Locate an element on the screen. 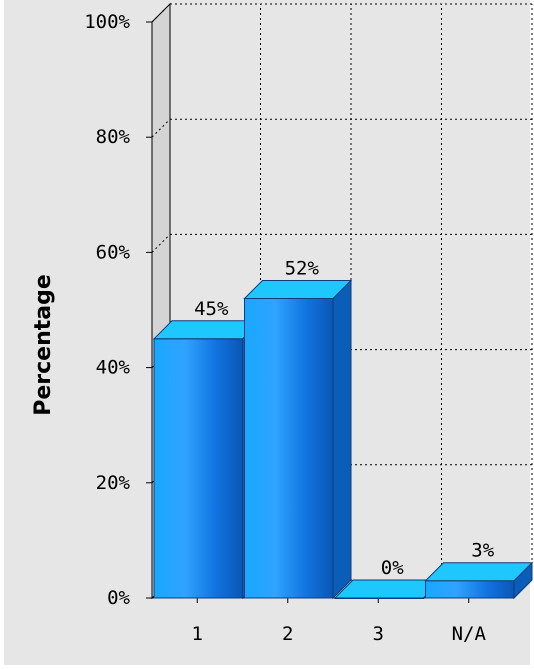 This screenshot has width=534, height=669. y-tick-label: 0% is located at coordinates (118, 598).